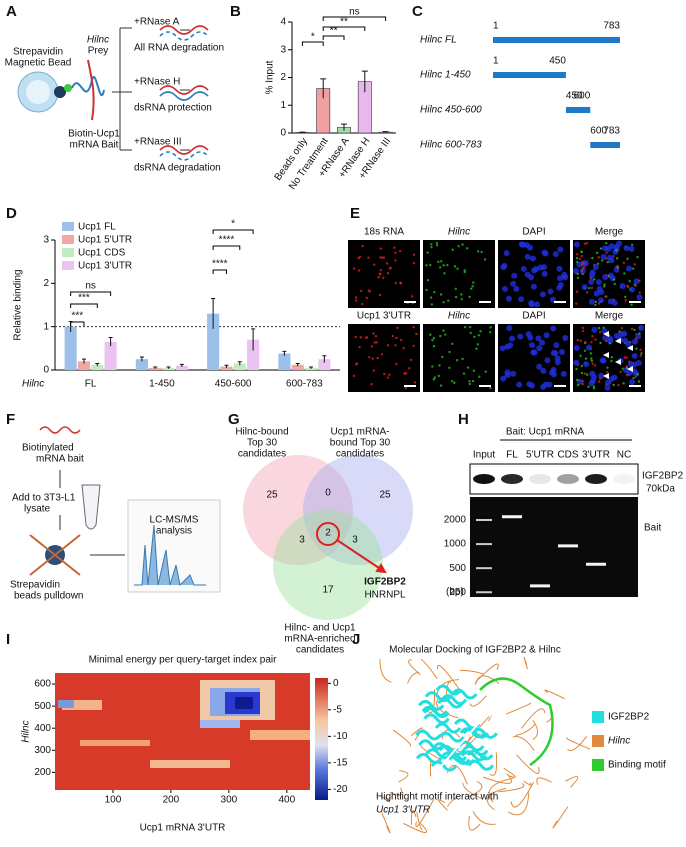  Describe the element at coordinates (385, 495) in the screenshot. I see `count: 25` at that location.